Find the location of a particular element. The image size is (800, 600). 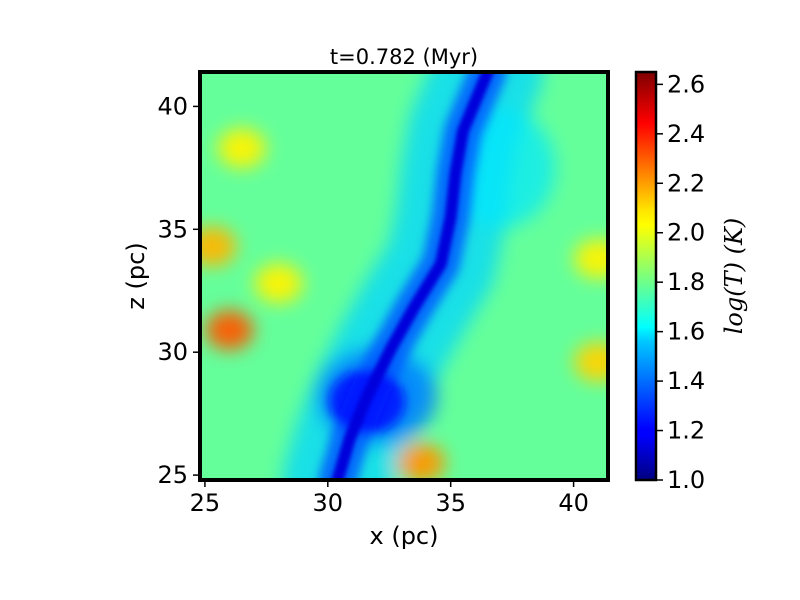

filament-core is located at coordinates (412, 276).